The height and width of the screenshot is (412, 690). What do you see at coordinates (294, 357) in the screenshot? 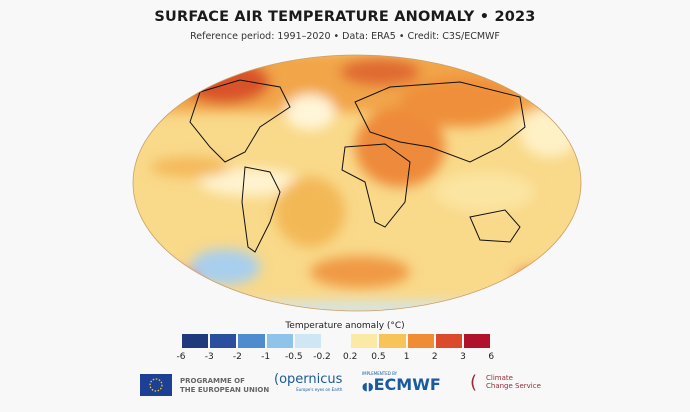
I see `colorbar-tick-label: -0.5` at bounding box center [294, 357].